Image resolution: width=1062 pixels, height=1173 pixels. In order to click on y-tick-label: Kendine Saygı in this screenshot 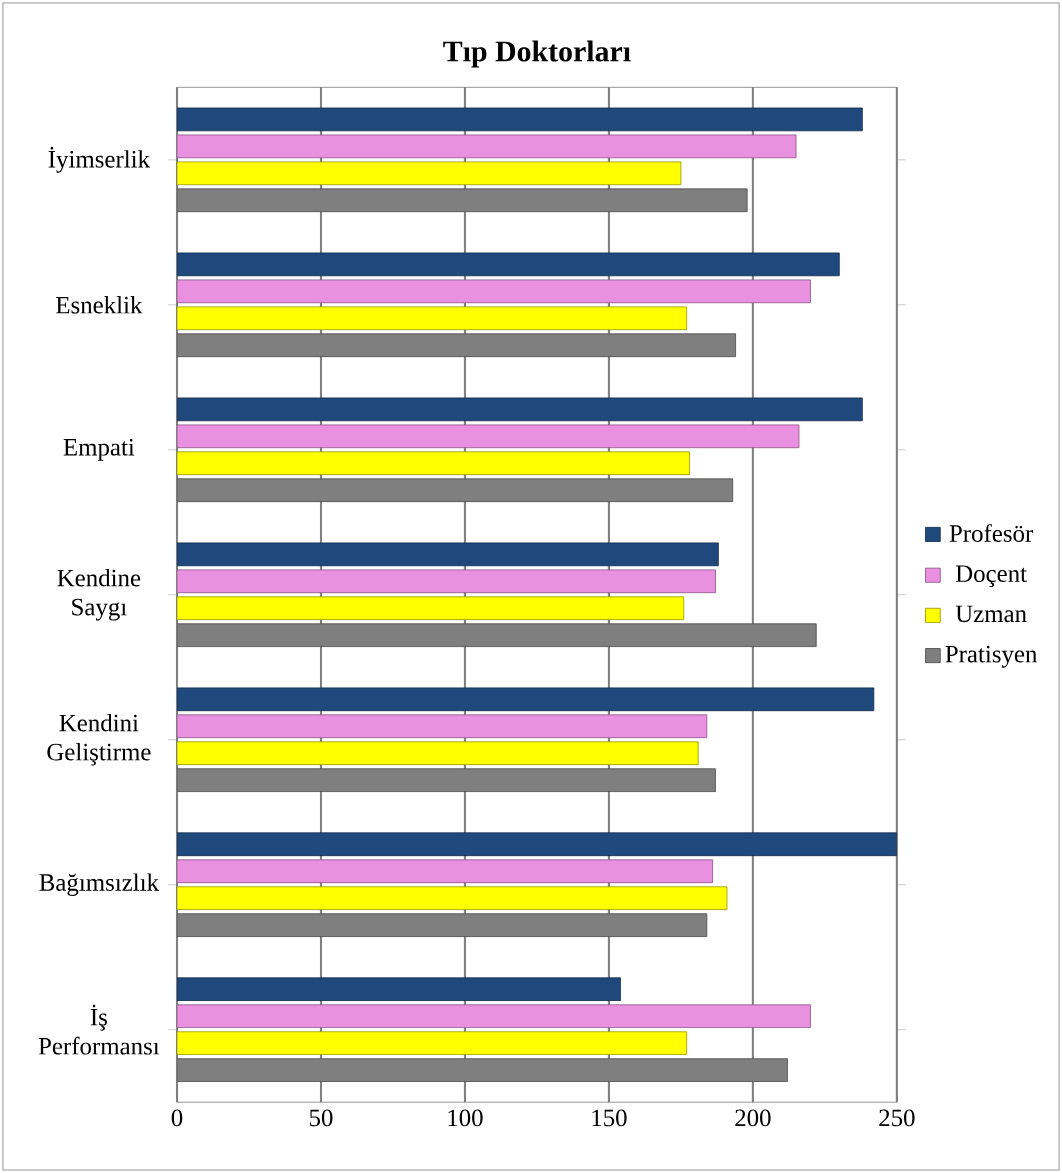, I will do `click(99, 594)`.